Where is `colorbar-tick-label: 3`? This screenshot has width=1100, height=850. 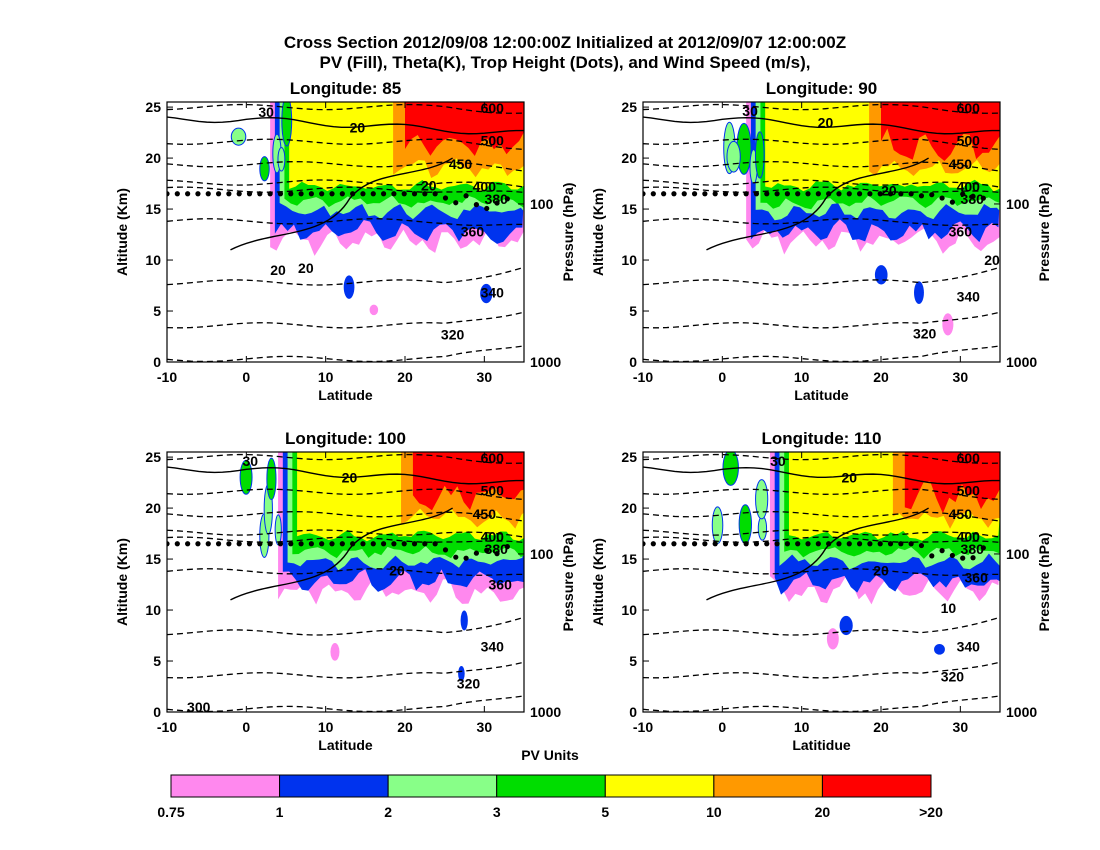
colorbar-tick-label: 3 is located at coordinates (497, 812).